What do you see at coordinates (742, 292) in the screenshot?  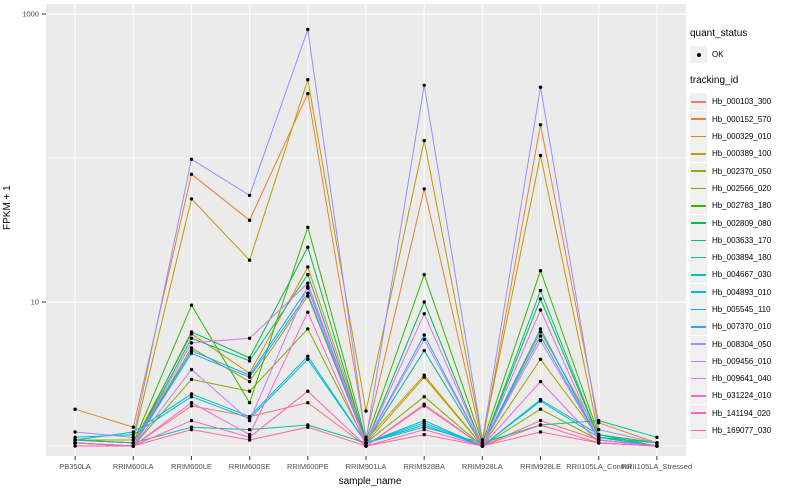 I see `legend-label-tracking: Hb_004893_010` at bounding box center [742, 292].